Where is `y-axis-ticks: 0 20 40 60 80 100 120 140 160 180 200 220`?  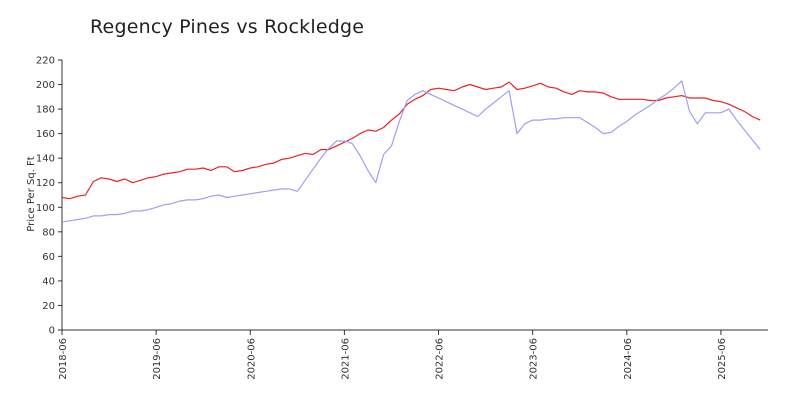
y-axis-ticks: 0 20 40 60 80 100 120 140 160 180 200 220 is located at coordinates (49, 196).